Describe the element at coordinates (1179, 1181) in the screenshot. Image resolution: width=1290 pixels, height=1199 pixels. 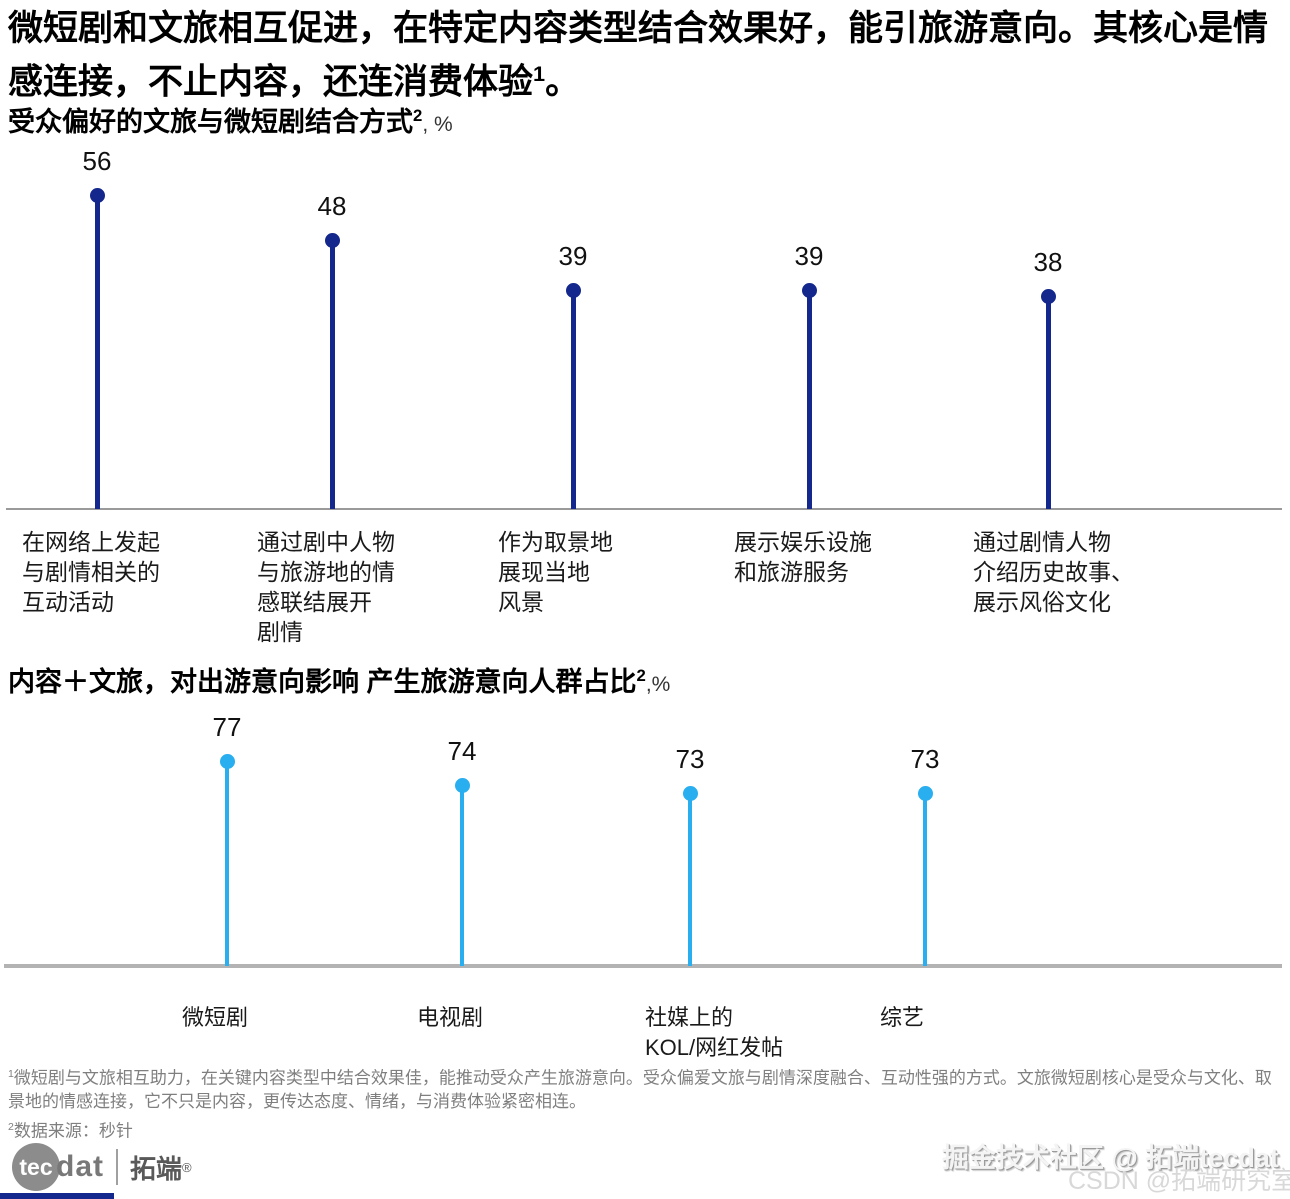
I see `watermark-csdn: CSDN @拓端研究室` at that location.